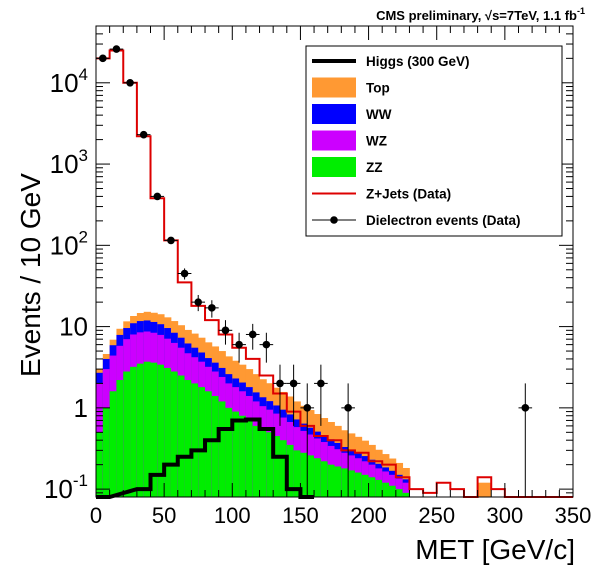  Describe the element at coordinates (495, 549) in the screenshot. I see `x-axis-title: MET [GeV/c]` at that location.